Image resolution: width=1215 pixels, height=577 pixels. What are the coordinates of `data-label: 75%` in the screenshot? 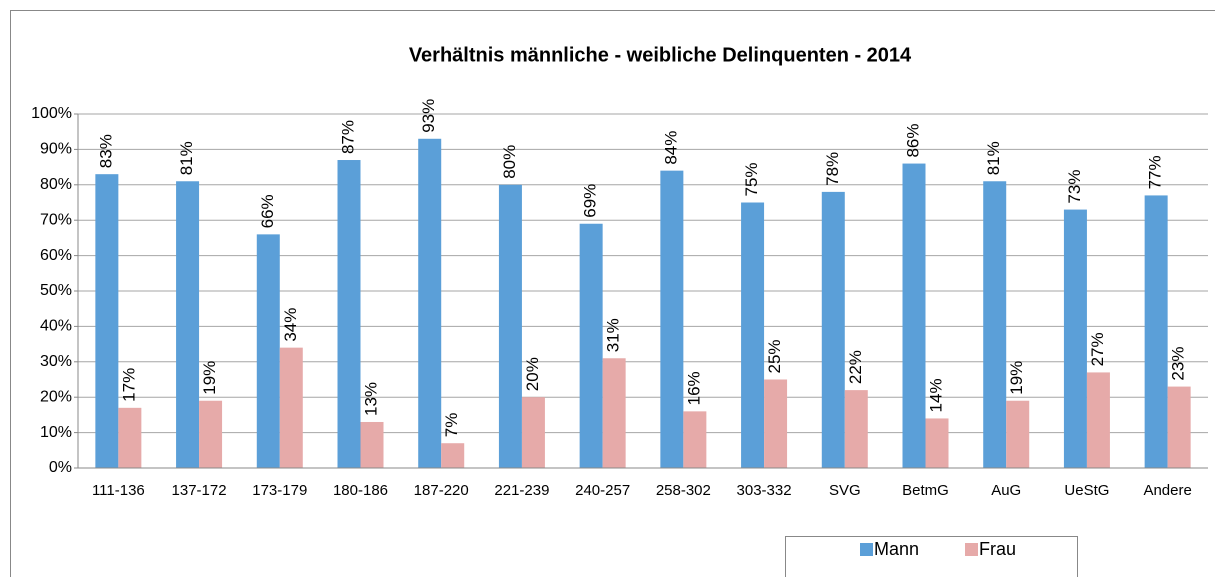 It's located at (751, 179).